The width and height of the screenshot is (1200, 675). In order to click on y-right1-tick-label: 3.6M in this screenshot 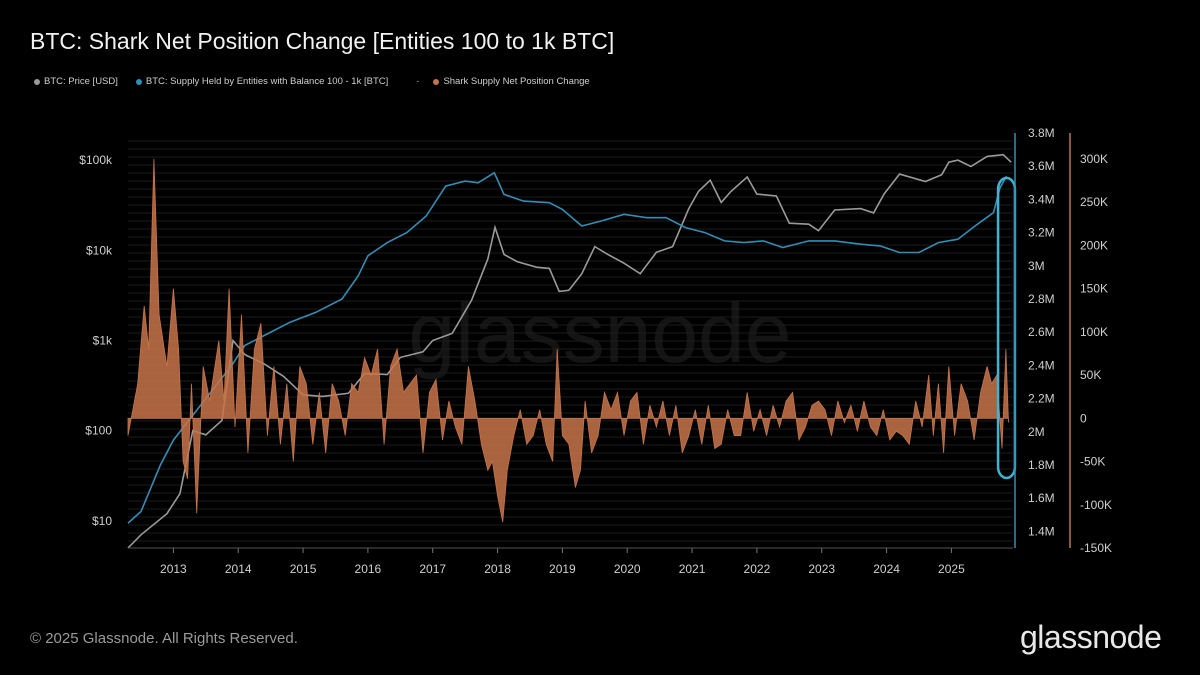, I will do `click(1041, 166)`.